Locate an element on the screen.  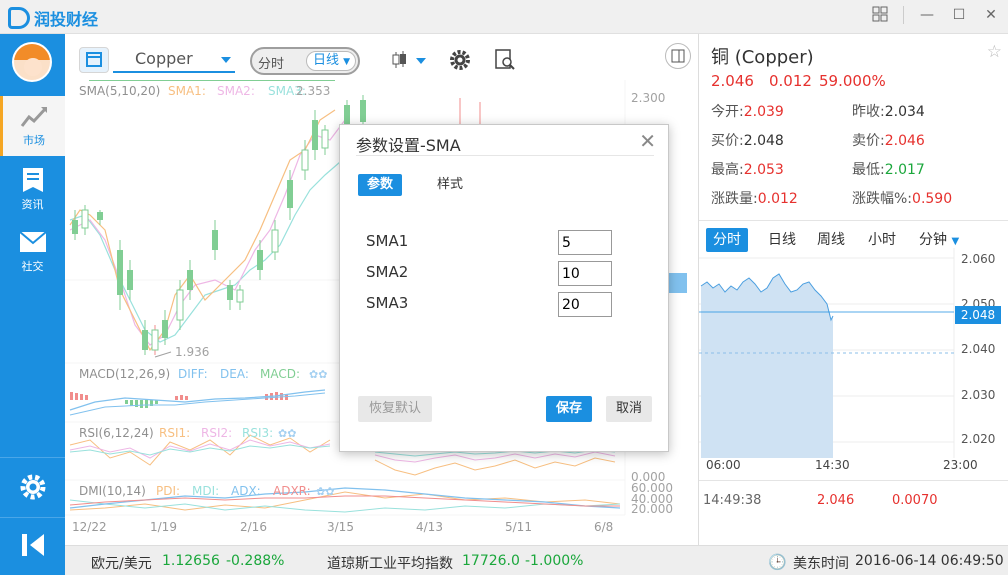
sma3-input is located at coordinates (585, 304).